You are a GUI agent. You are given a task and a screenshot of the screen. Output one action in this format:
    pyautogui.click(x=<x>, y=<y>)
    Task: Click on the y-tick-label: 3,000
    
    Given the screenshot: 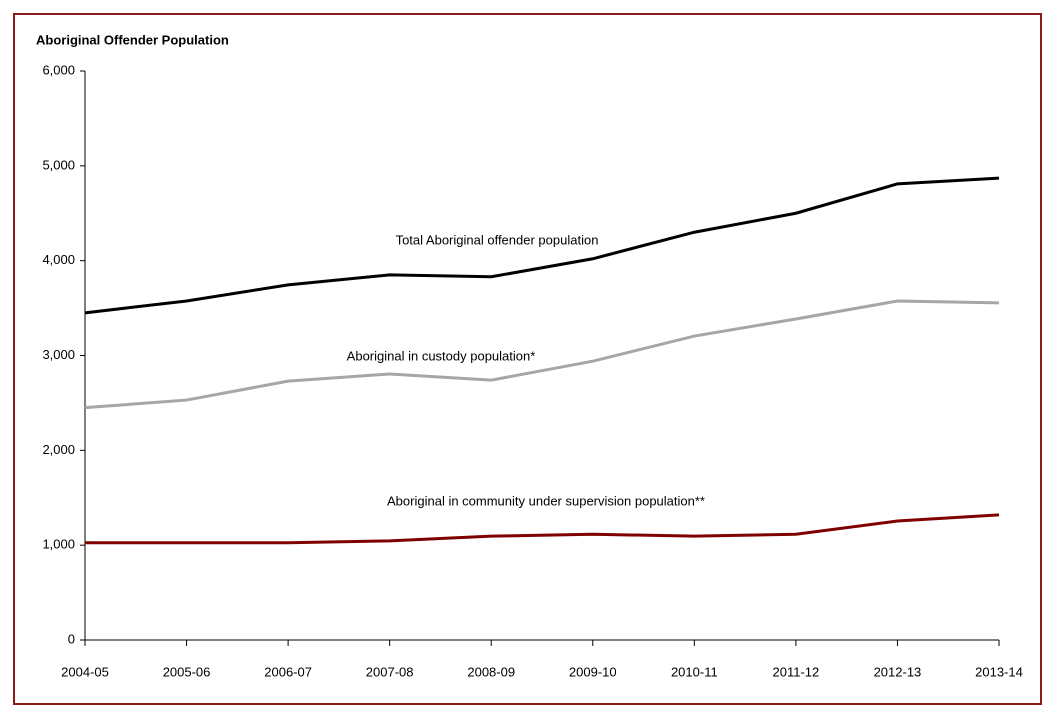 What is the action you would take?
    pyautogui.click(x=58, y=354)
    